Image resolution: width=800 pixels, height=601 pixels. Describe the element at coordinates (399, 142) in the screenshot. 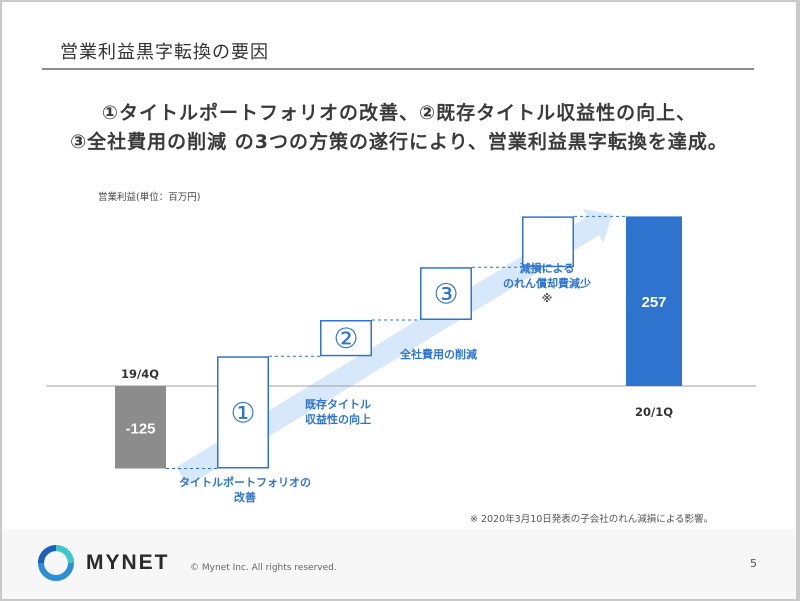

I see `headline-line-2: ③全社費用の削減 の3つの方策の遂行により、営業利益黒字転換を達成。` at that location.